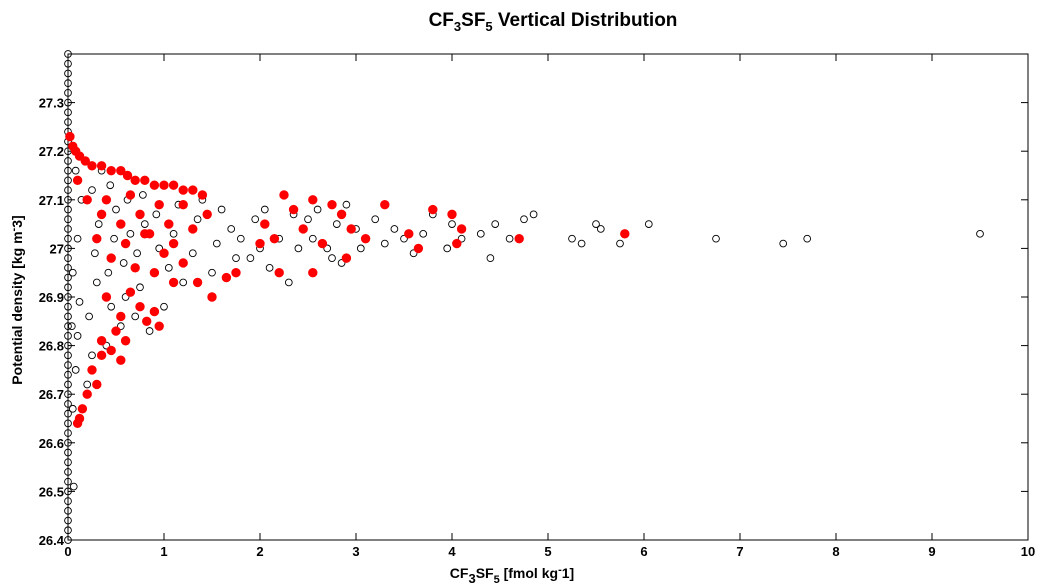 This screenshot has height=585, width=1045. I want to click on x-tick-label: 7, so click(739, 551).